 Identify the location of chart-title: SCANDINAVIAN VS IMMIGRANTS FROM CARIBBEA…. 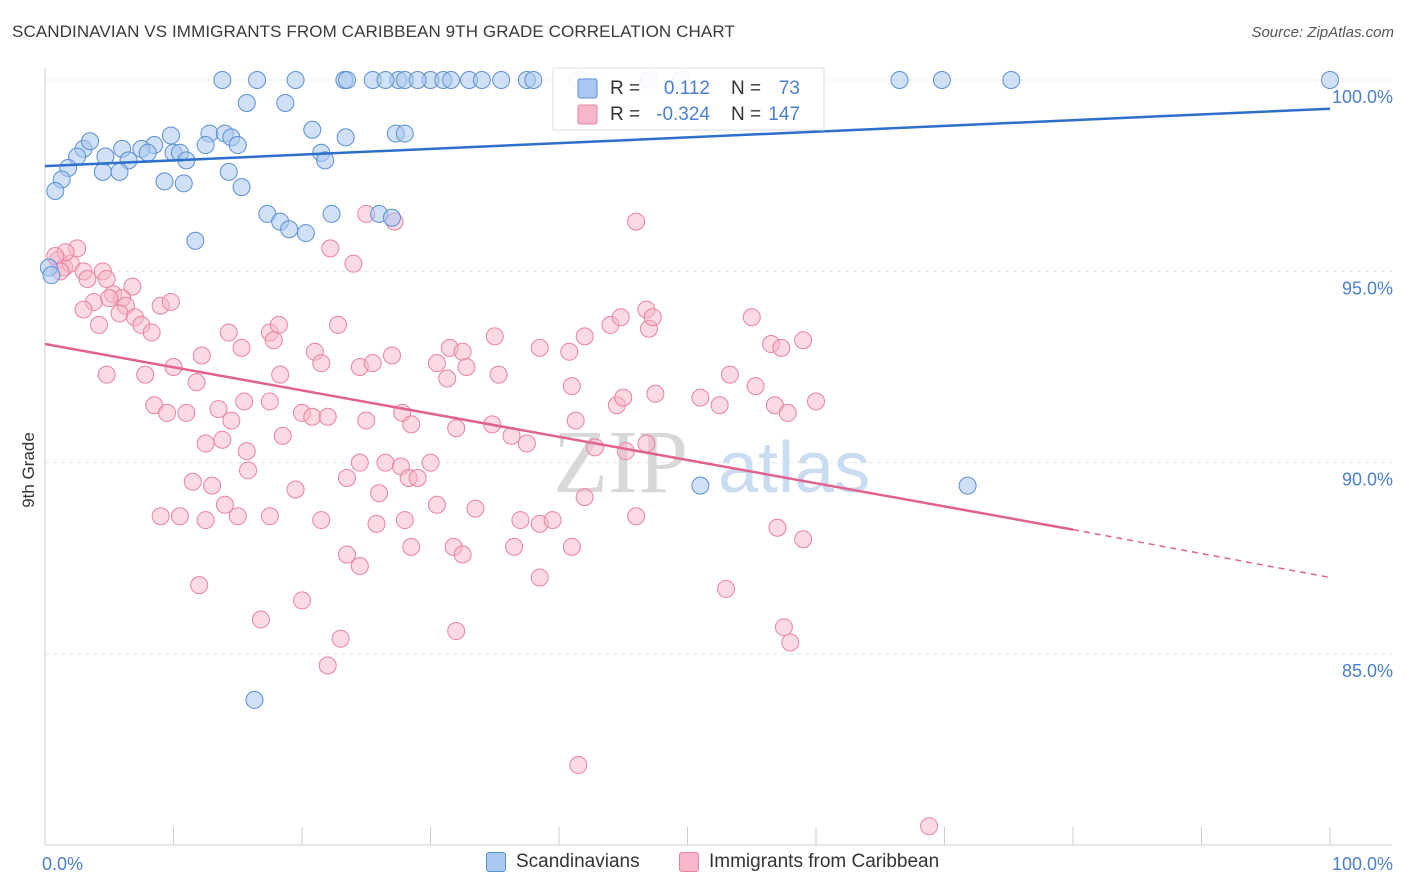
(373, 31).